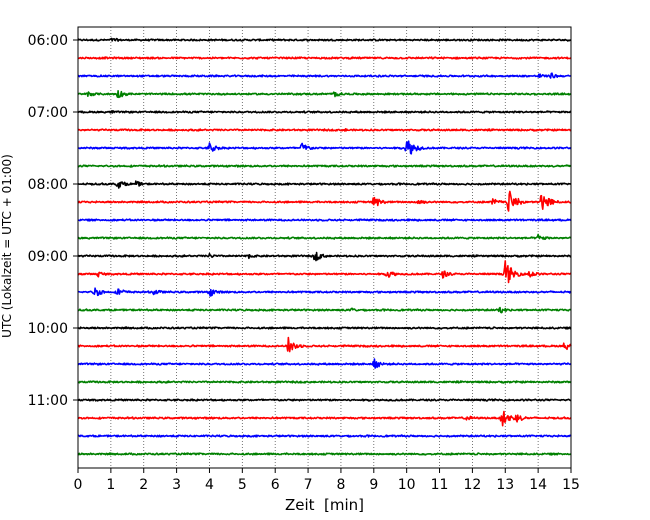  Describe the element at coordinates (110, 485) in the screenshot. I see `x-tick-label: 1` at that location.